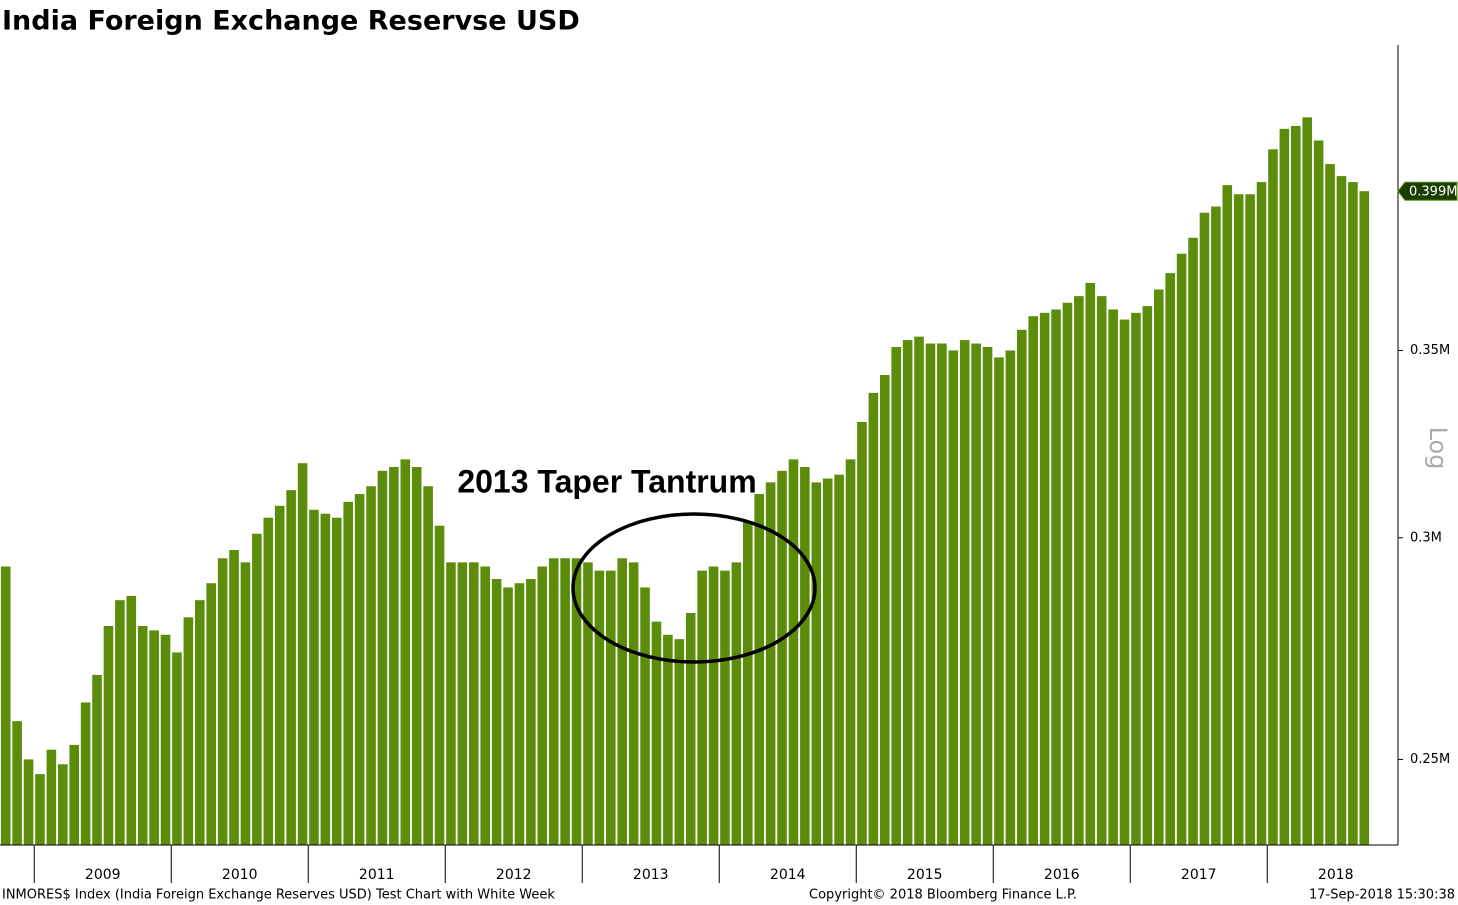 The width and height of the screenshot is (1458, 905). What do you see at coordinates (651, 875) in the screenshot?
I see `x-tick-label: 2013` at bounding box center [651, 875].